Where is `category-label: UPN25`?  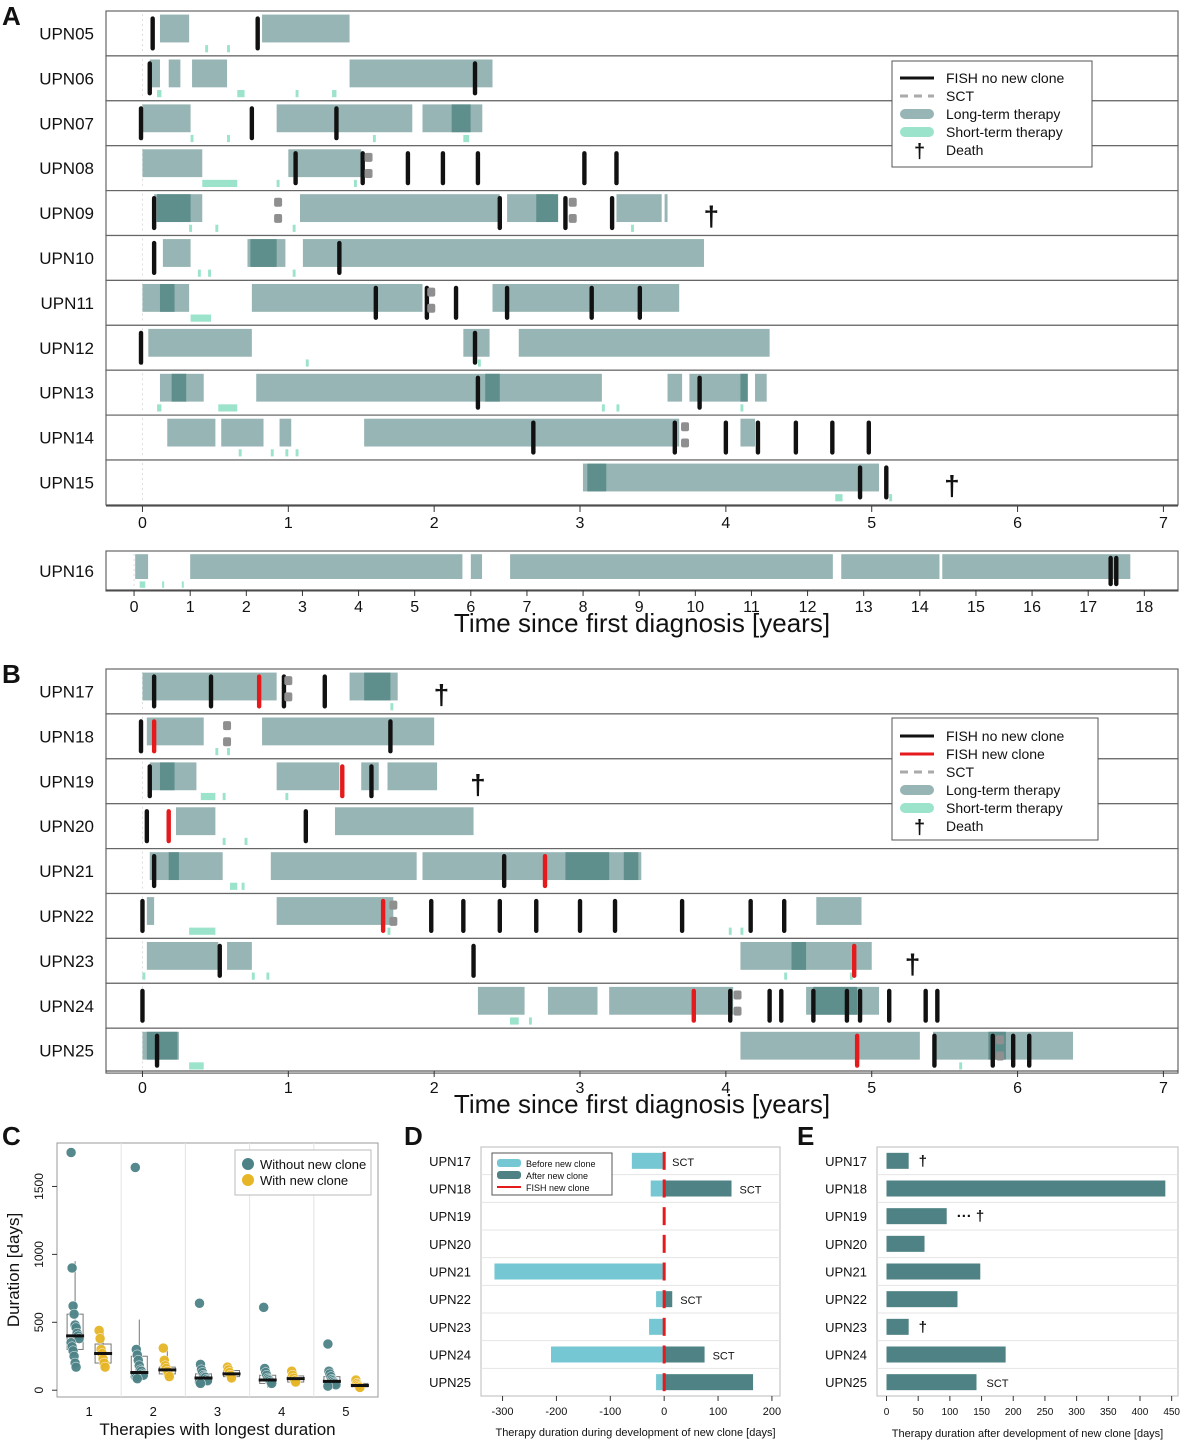
category-label: UPN25 is located at coordinates (846, 1382).